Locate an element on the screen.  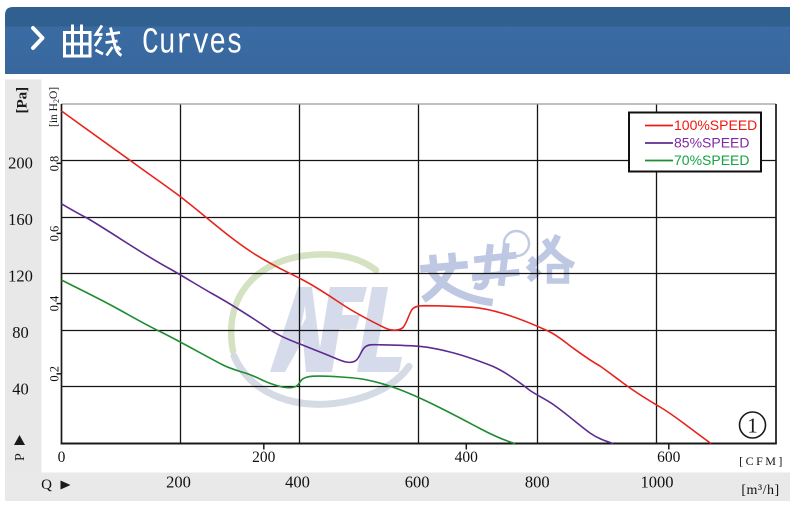
svg-text: P is located at coordinates (20, 457).